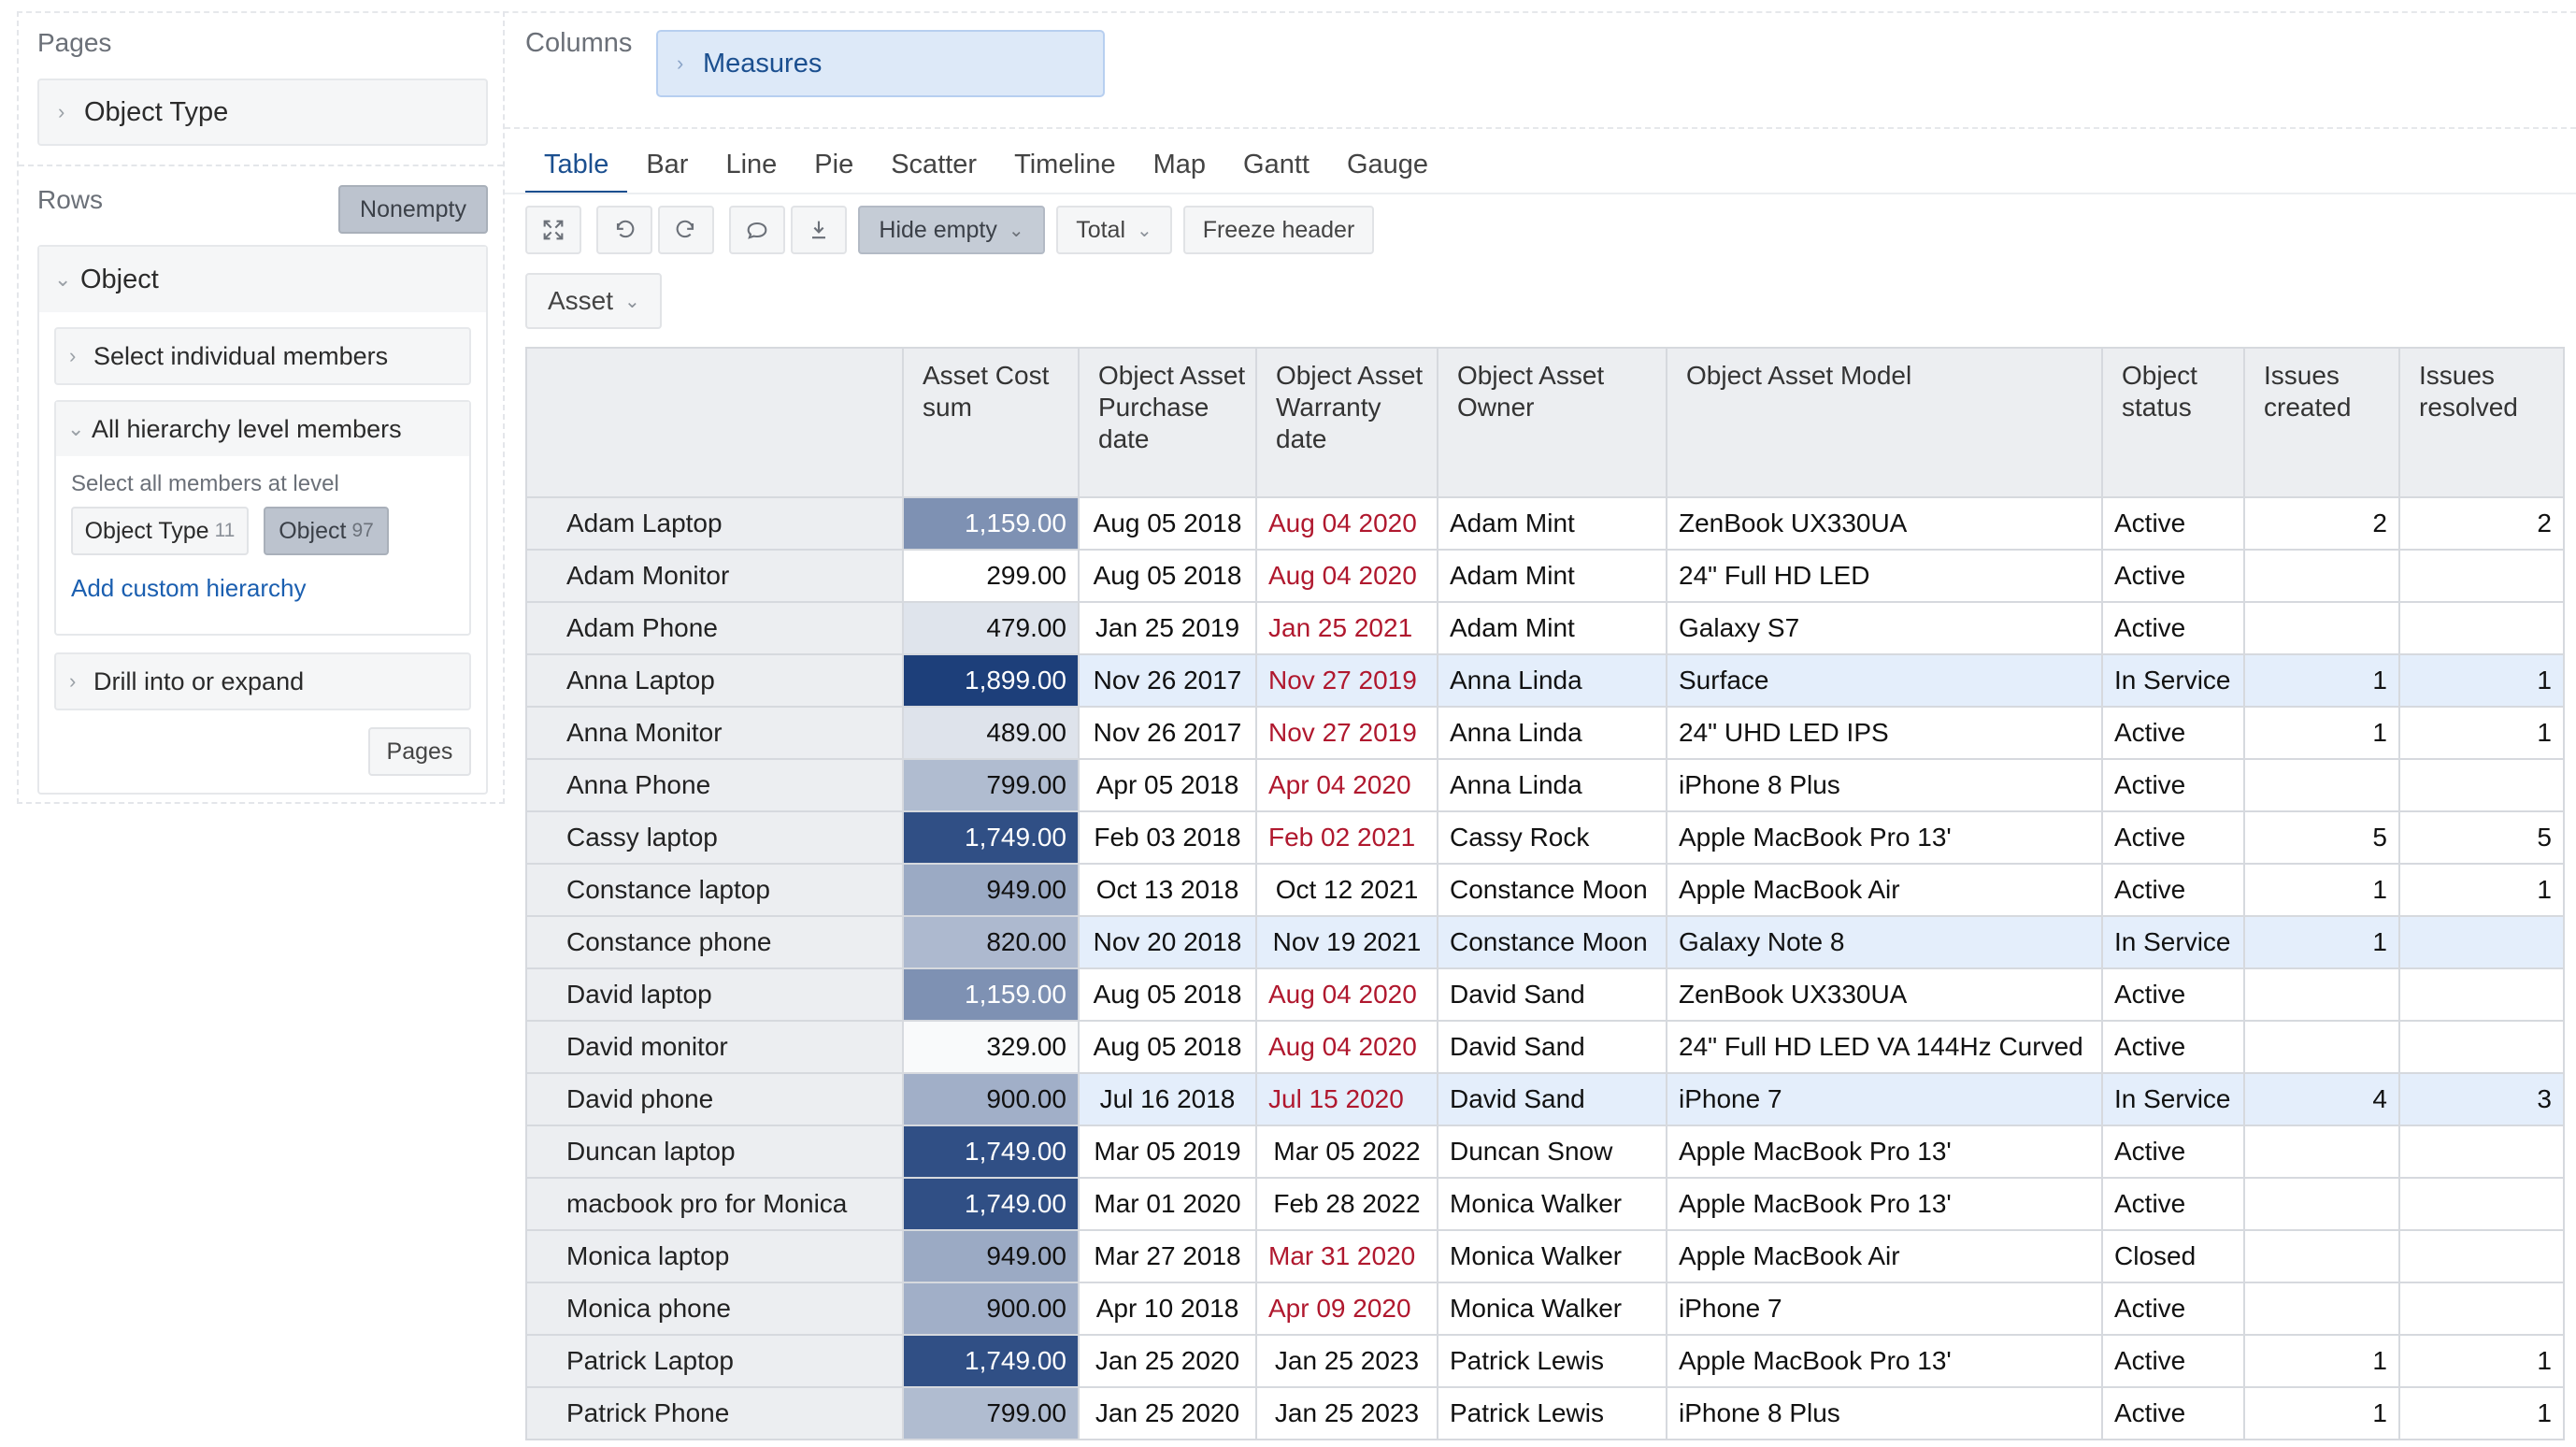  Describe the element at coordinates (686, 230) in the screenshot. I see `redo-button` at that location.